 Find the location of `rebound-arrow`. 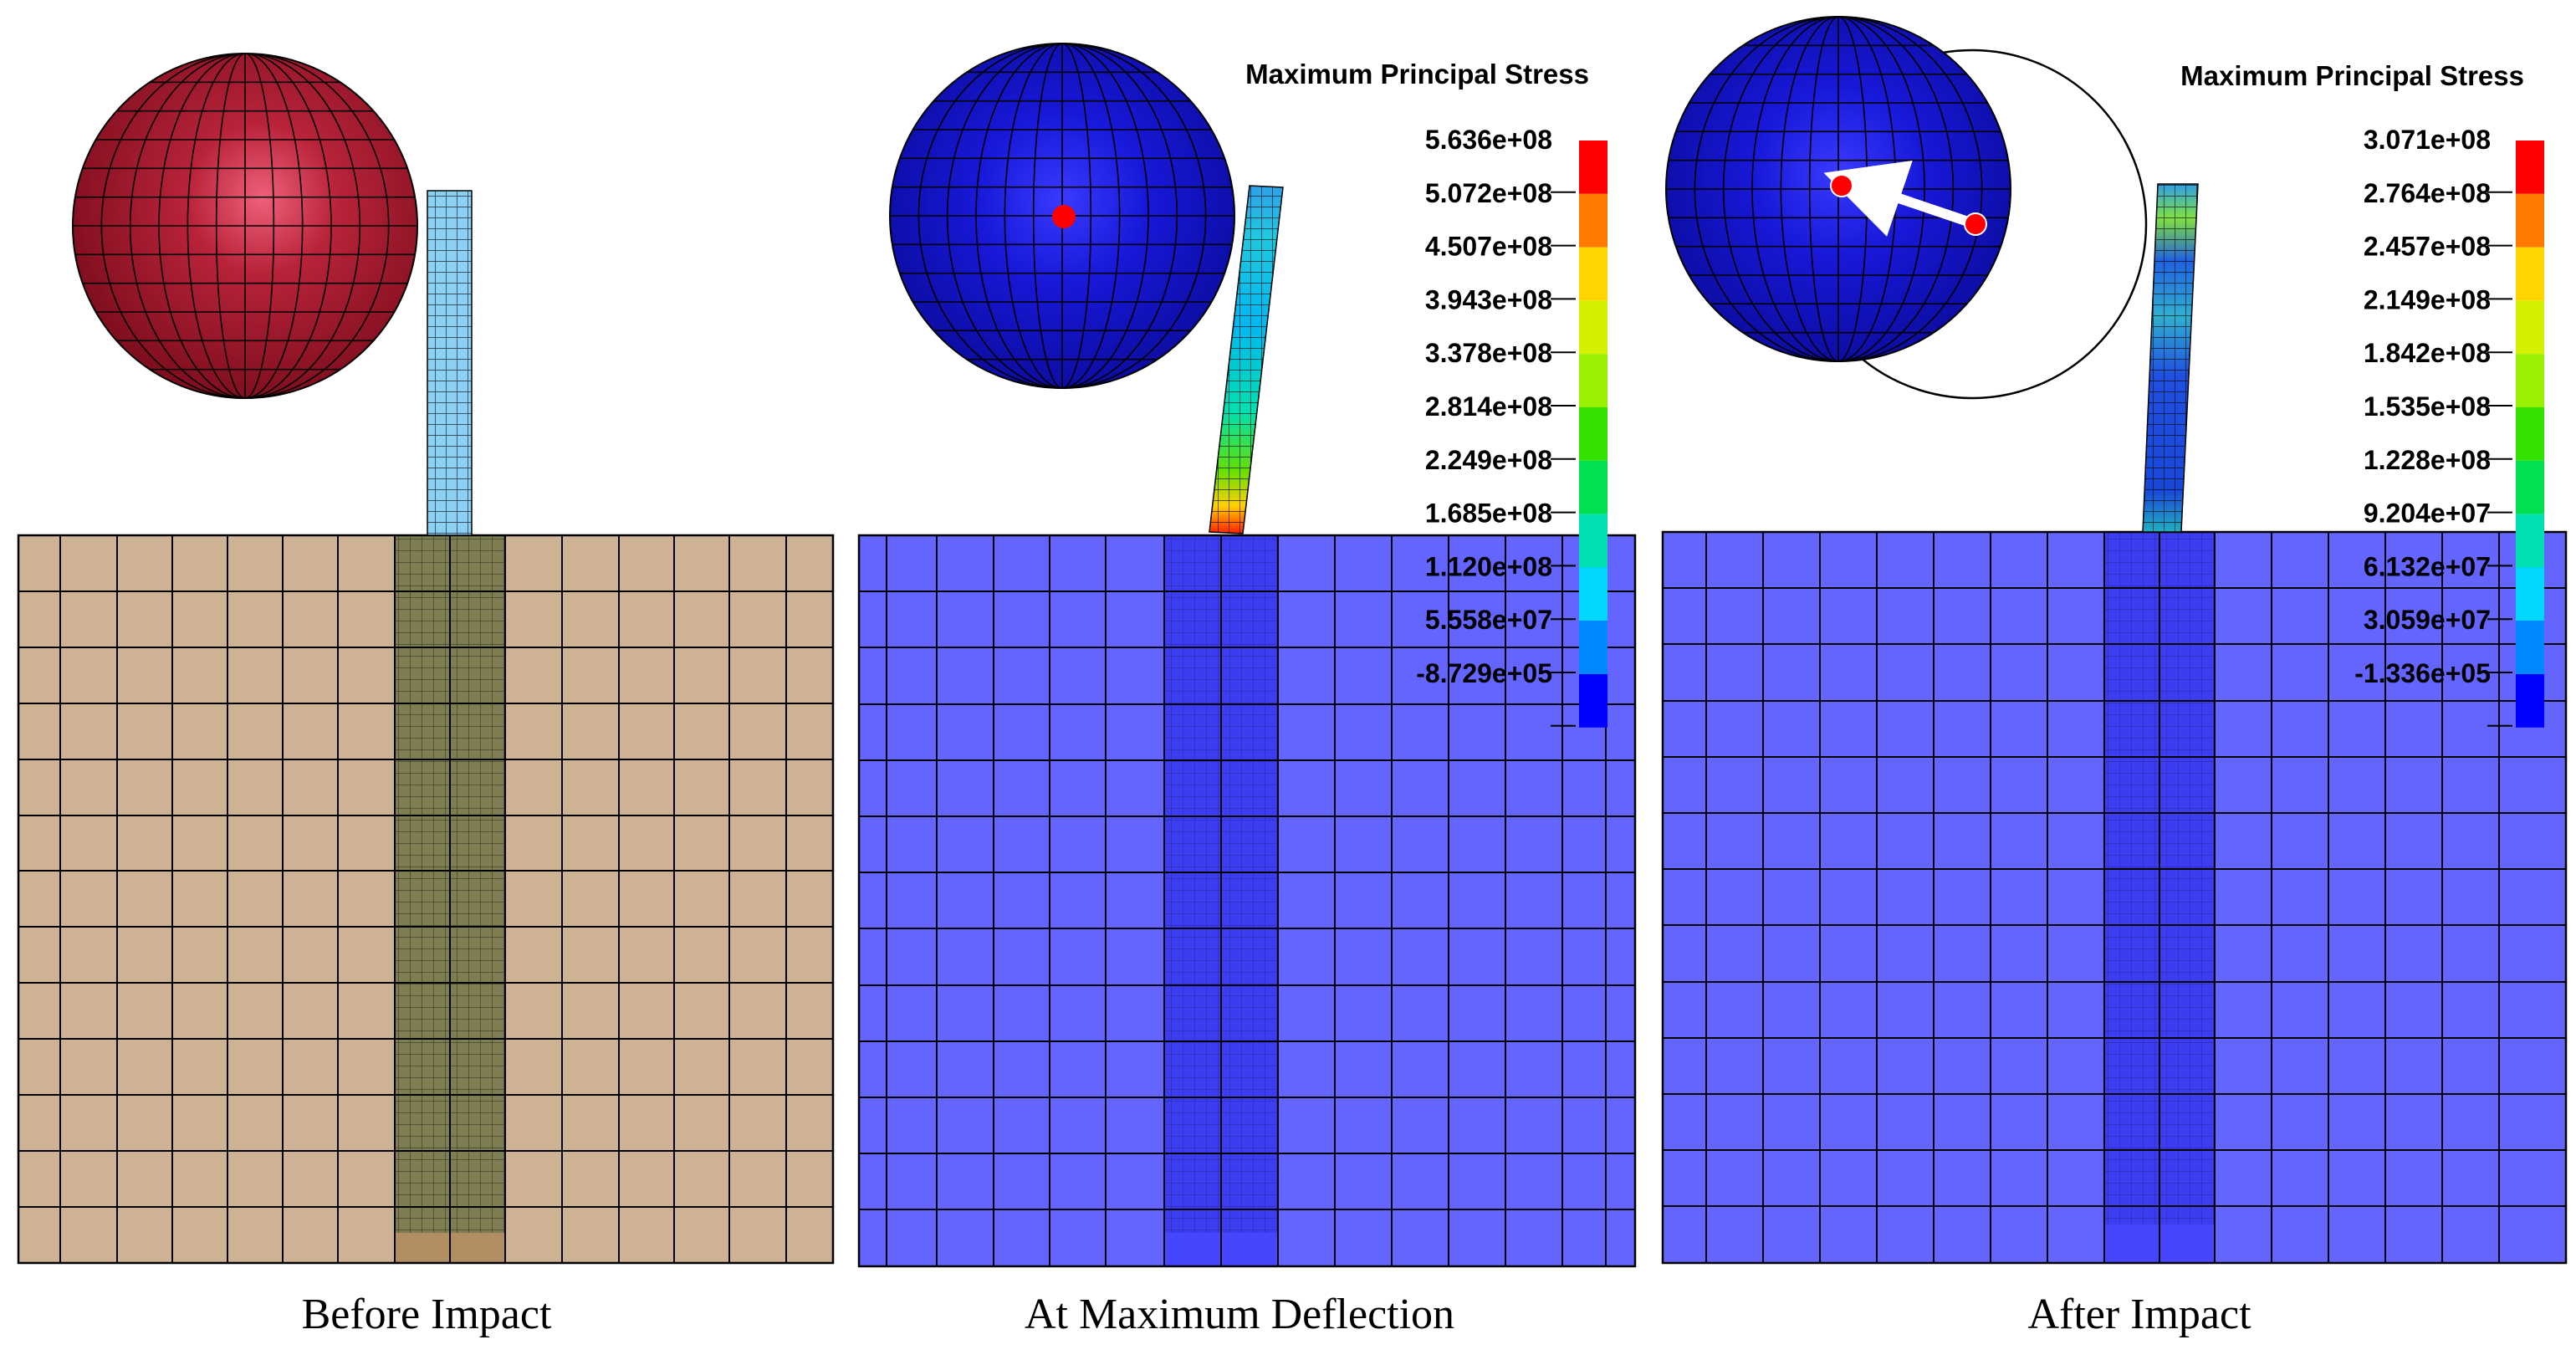

rebound-arrow is located at coordinates (1900, 198).